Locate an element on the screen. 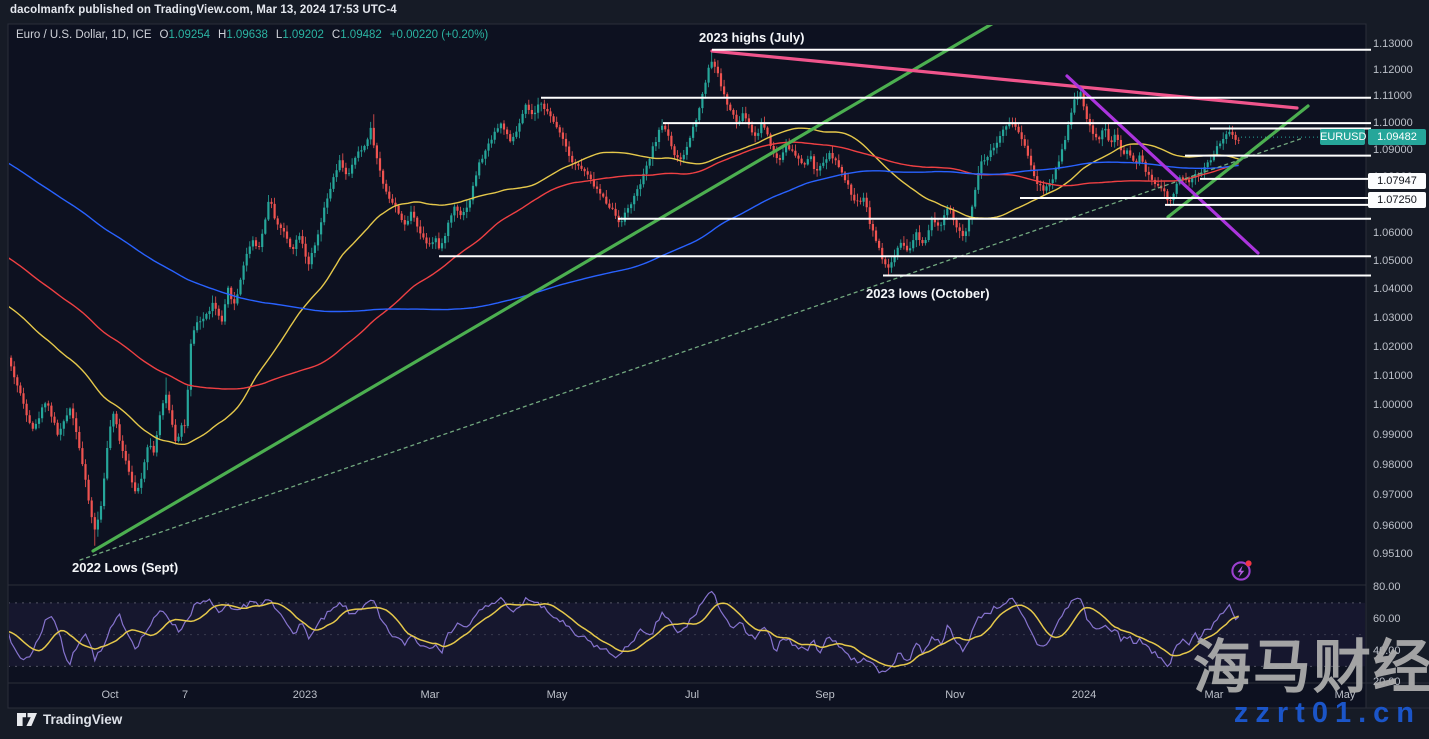 This screenshot has width=1429, height=739. price-axis-label: 1.09000 is located at coordinates (1393, 150).